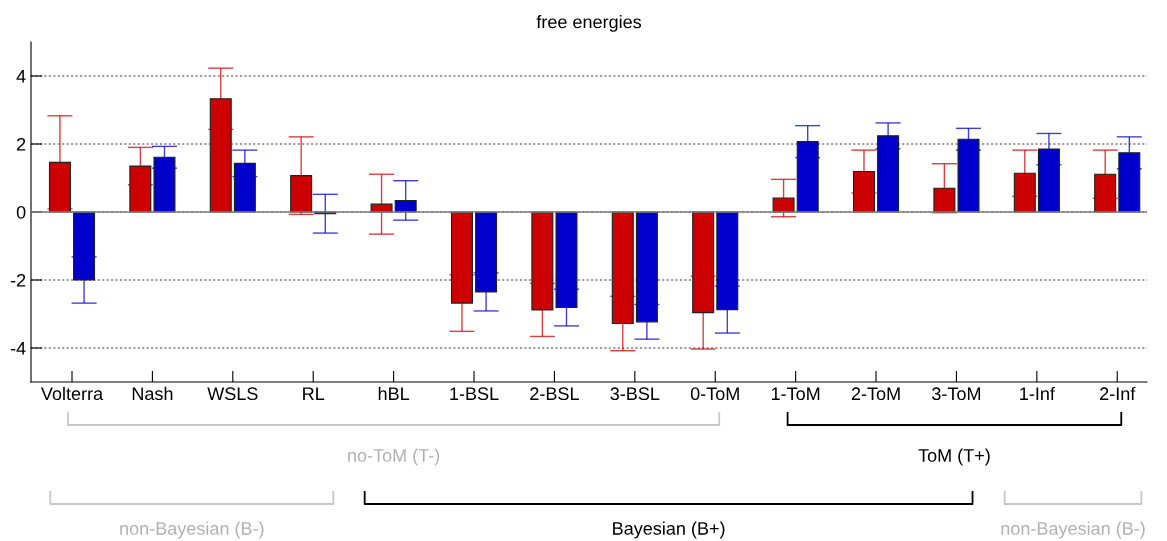  I want to click on x-tick-label: hBL, so click(394, 393).